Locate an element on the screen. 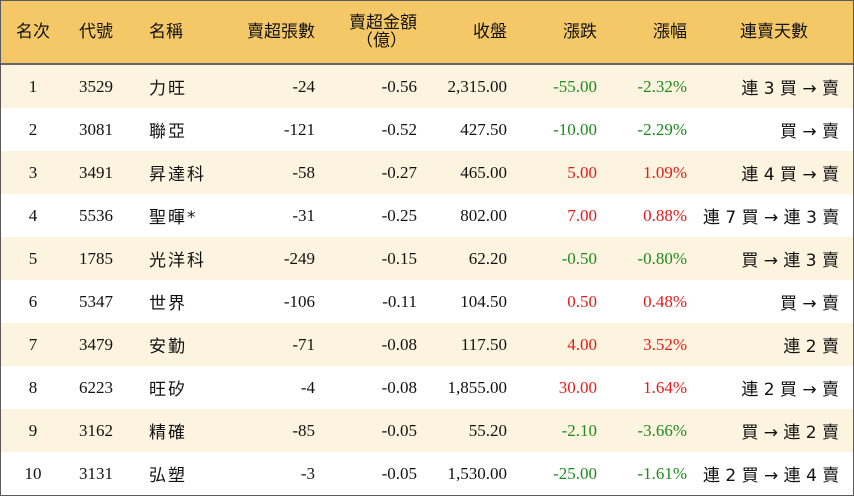 Image resolution: width=854 pixels, height=496 pixels. name-cell: 安勤 is located at coordinates (177, 344).